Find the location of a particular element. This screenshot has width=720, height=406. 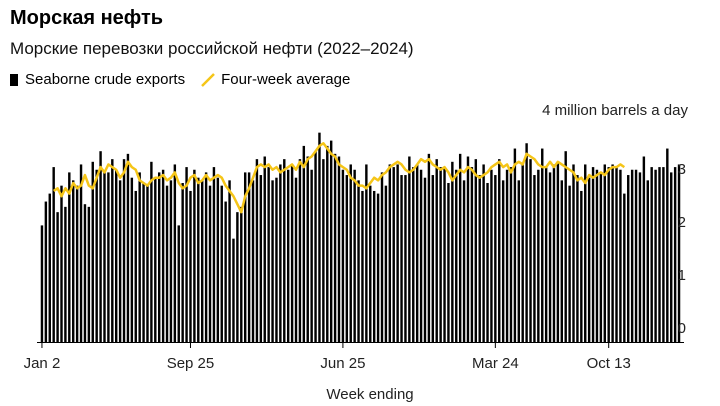

y-axis: 0 1 2 3 is located at coordinates (682, 249).